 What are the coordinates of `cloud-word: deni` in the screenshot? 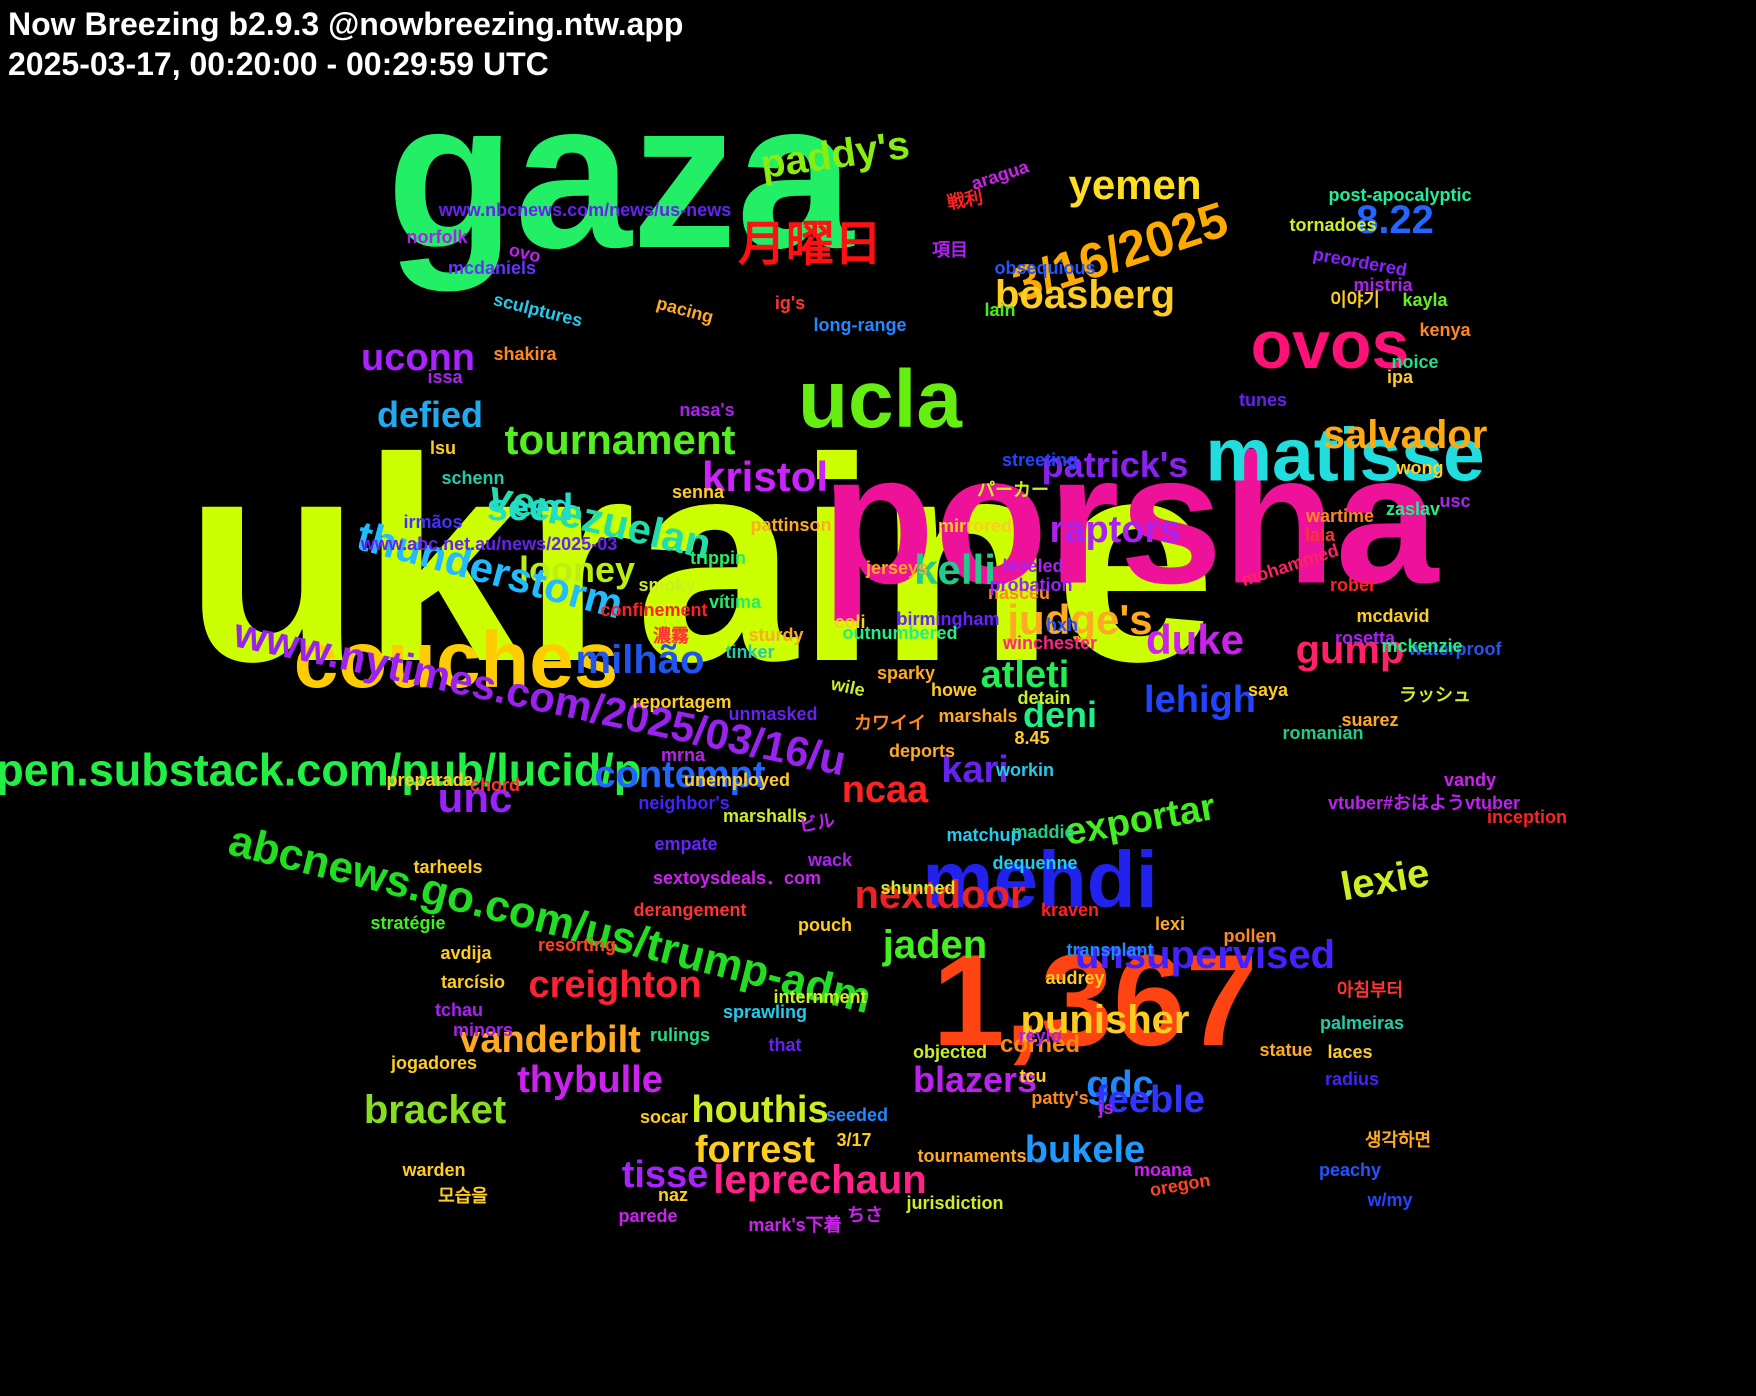 It's located at (1060, 714).